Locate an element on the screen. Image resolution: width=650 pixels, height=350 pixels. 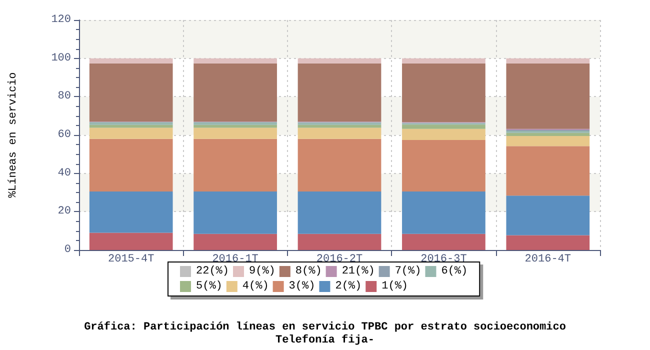
y-tick-label: 20 is located at coordinates (64, 212).